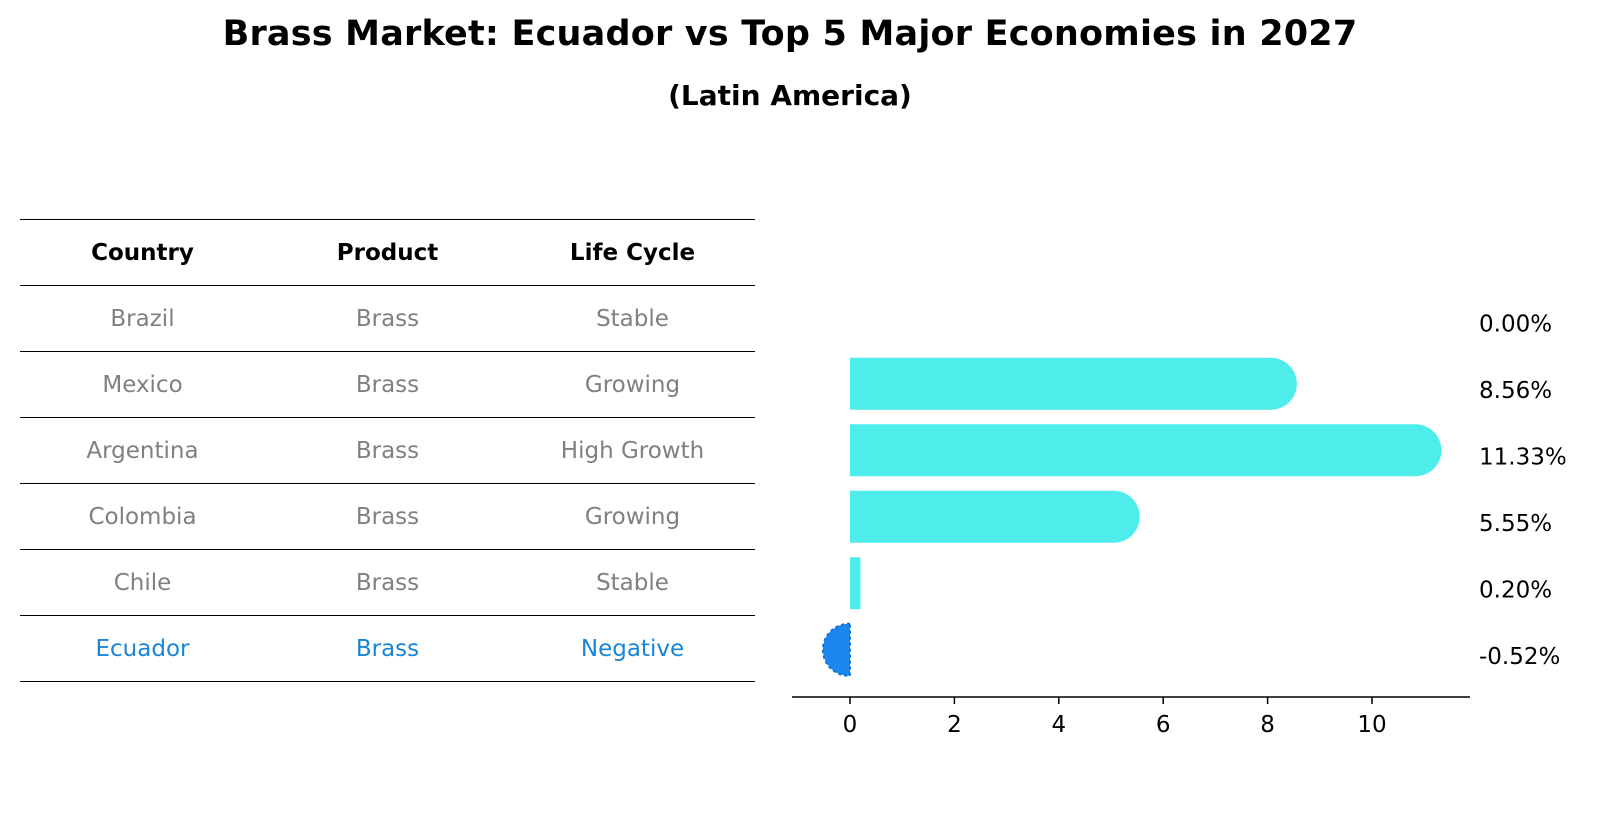  What do you see at coordinates (632, 648) in the screenshot?
I see `cell-life-cycle: Negative` at bounding box center [632, 648].